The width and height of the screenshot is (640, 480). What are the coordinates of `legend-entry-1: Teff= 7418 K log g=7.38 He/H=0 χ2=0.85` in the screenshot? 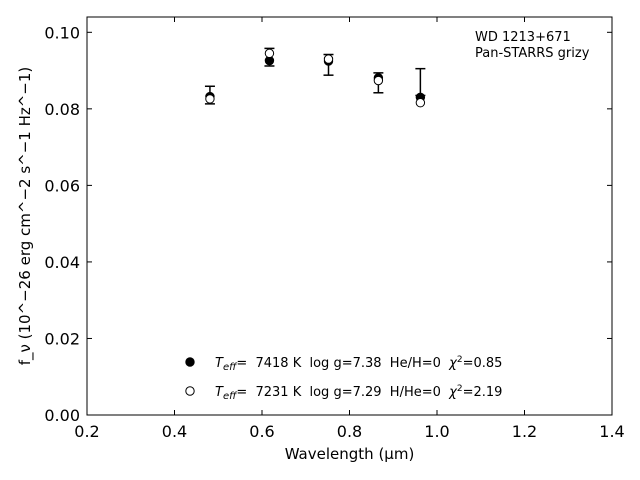 It's located at (358, 364).